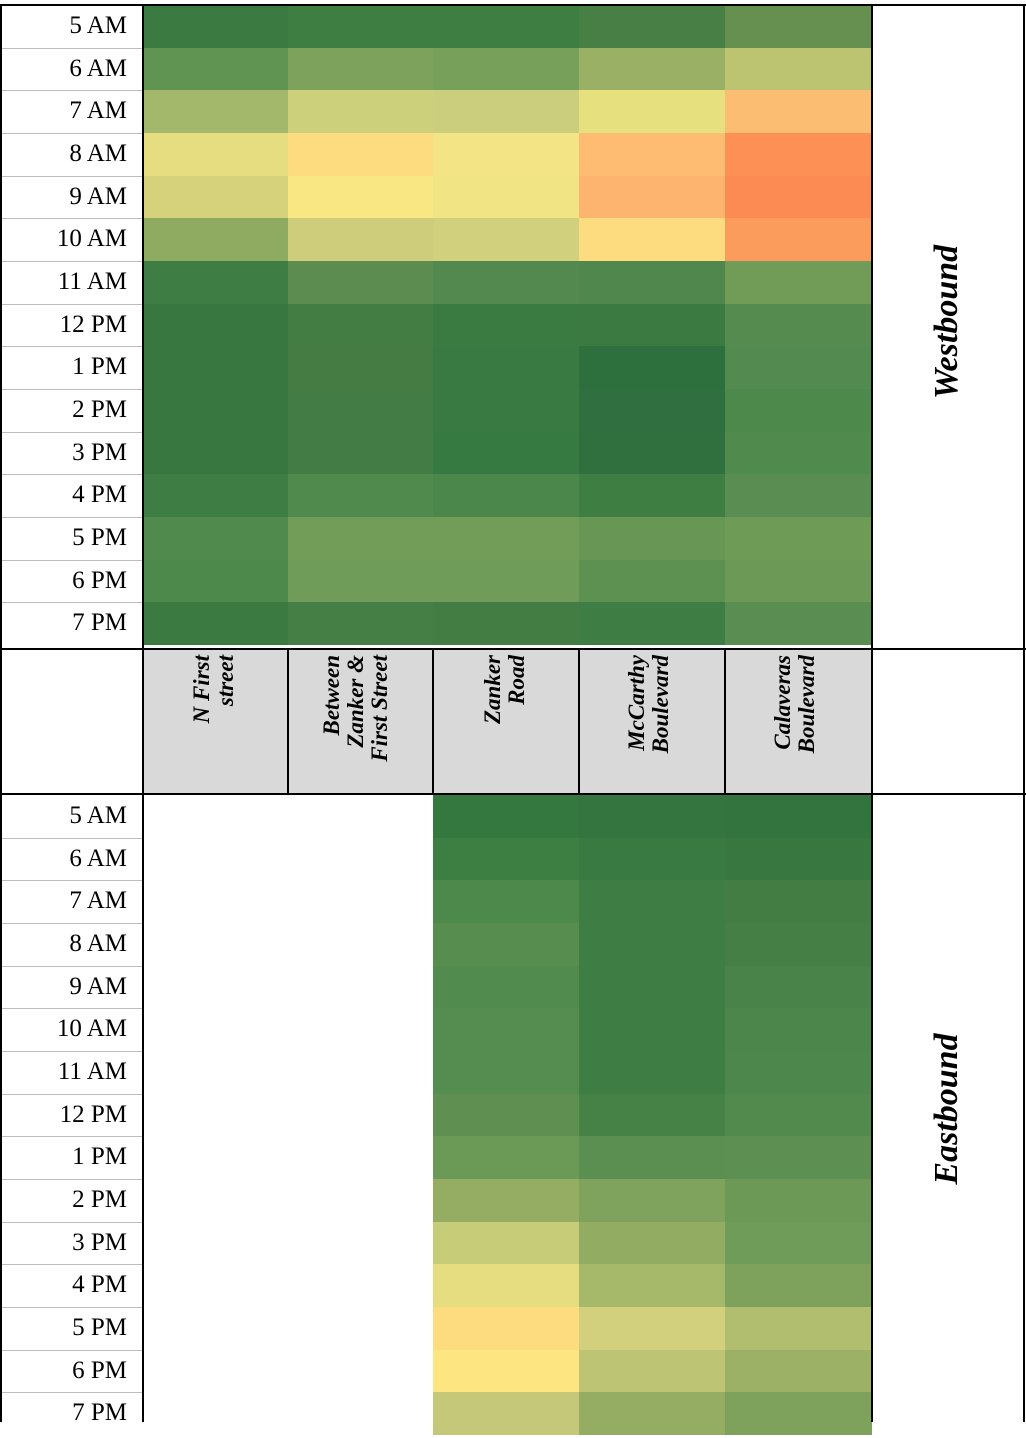 Image resolution: width=1026 pixels, height=1438 pixels. I want to click on plot-left-border, so click(143, 713).